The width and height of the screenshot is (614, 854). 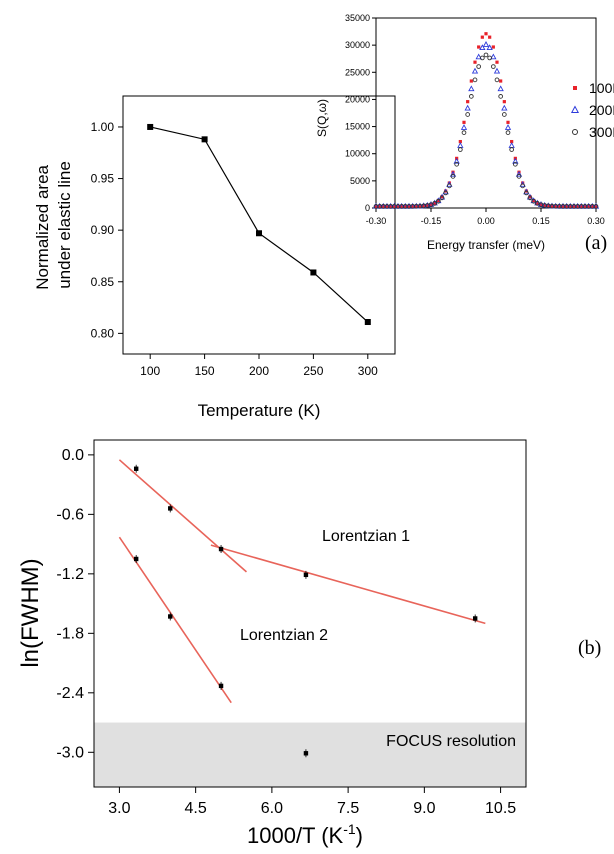 What do you see at coordinates (575, 109) in the screenshot?
I see `legend-marker-200K` at bounding box center [575, 109].